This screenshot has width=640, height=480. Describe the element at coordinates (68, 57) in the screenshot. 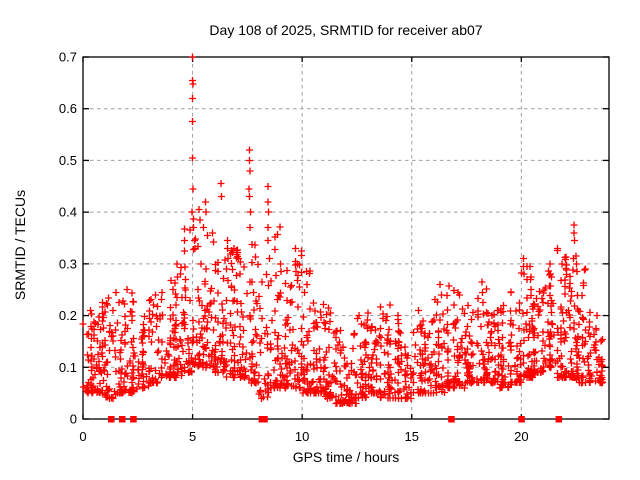

I see `y-tick-label: 0.7` at that location.